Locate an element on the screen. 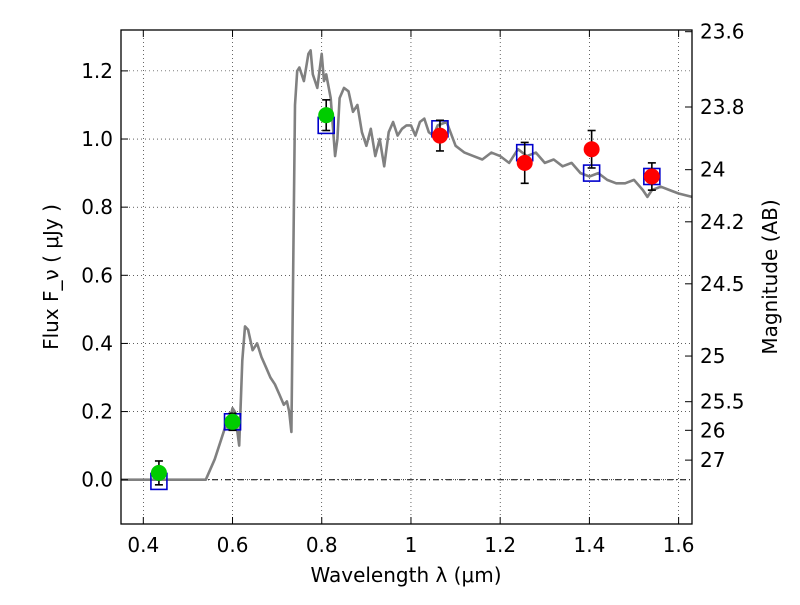  right-tick-label: 24 is located at coordinates (712, 170).